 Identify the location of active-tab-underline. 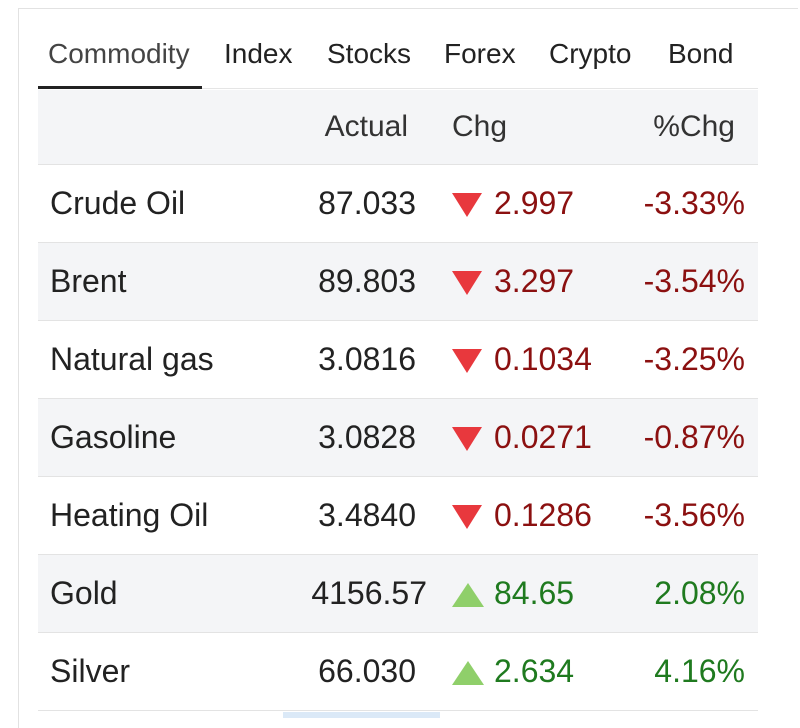
(120, 87).